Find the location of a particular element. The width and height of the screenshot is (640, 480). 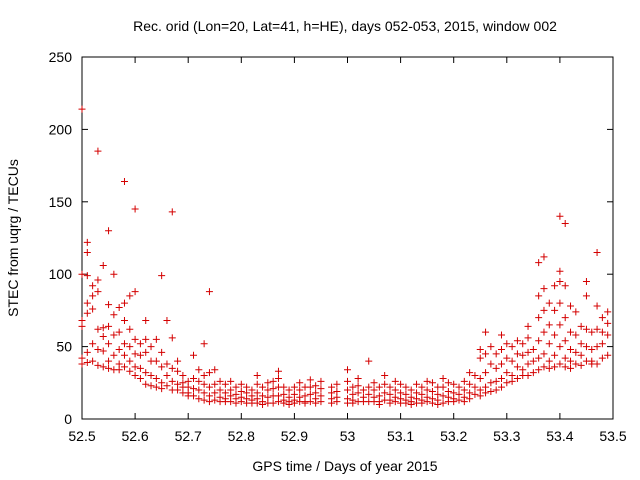

x-tick-label: 53.2 is located at coordinates (453, 436).